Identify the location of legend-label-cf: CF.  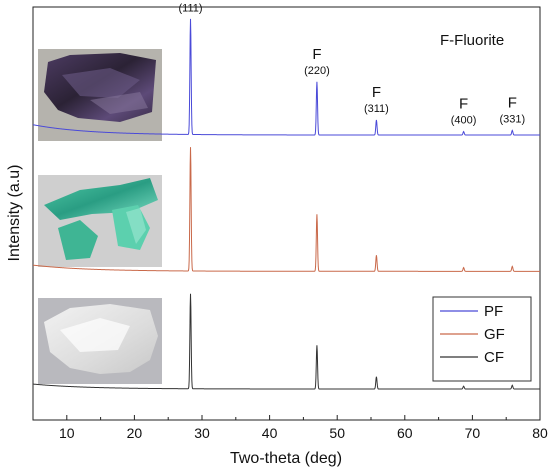
(494, 357).